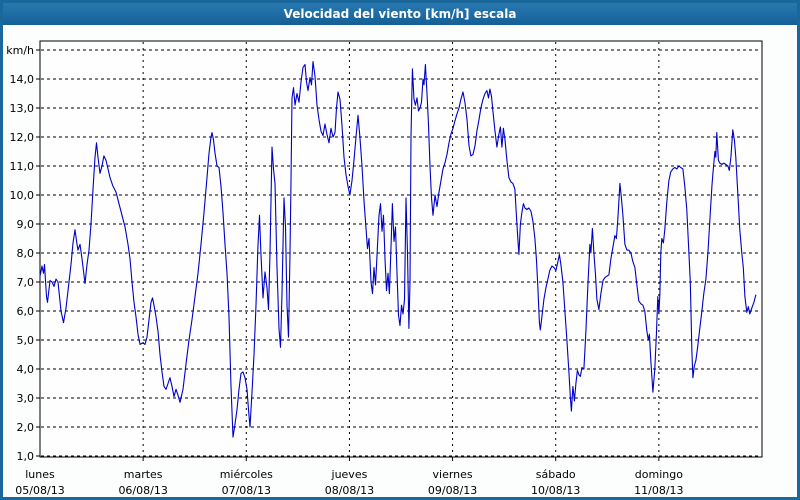  What do you see at coordinates (658, 490) in the screenshot?
I see `x-date-label: 11/08/13` at bounding box center [658, 490].